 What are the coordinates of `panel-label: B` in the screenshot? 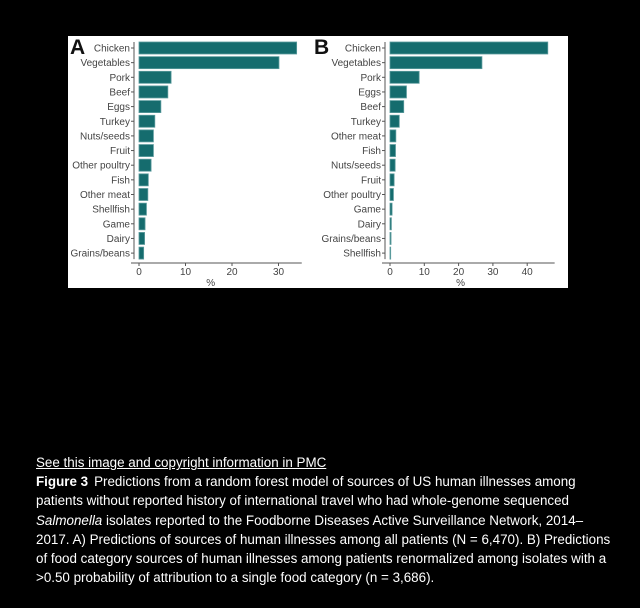 It's located at (321, 47).